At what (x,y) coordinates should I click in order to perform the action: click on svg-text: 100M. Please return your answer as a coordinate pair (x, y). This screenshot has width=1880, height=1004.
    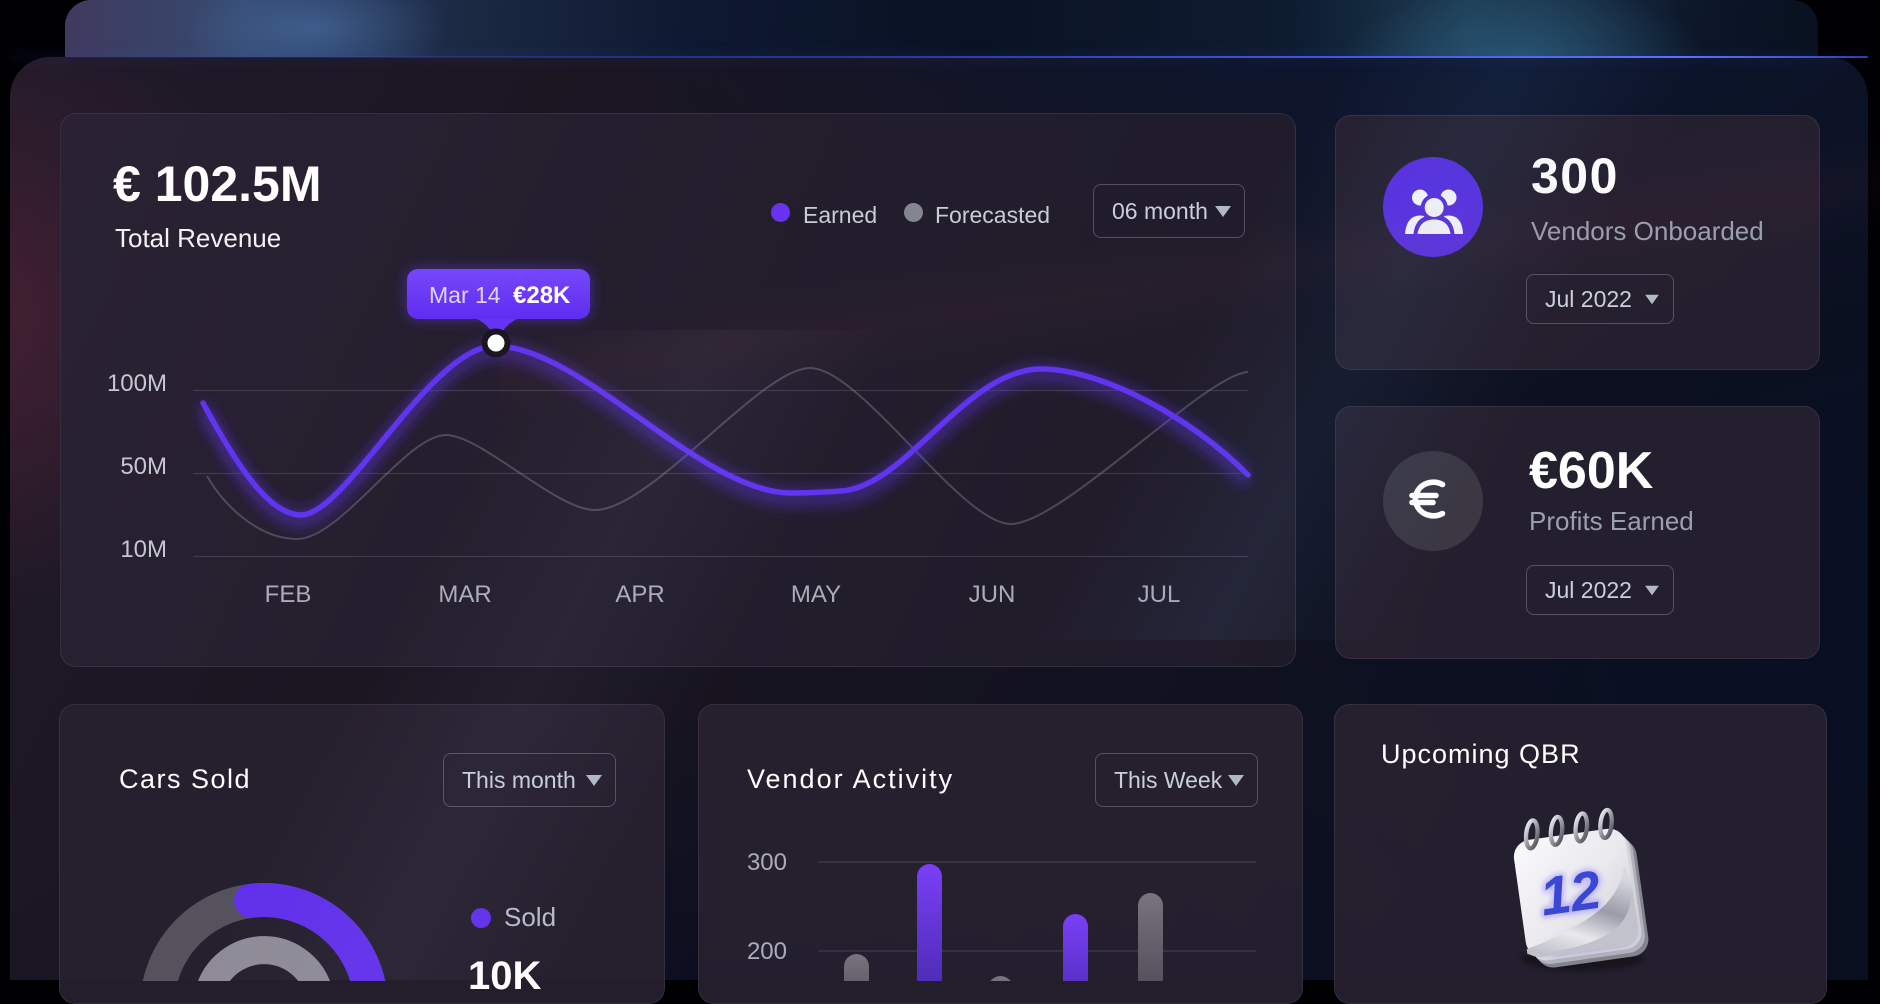
    Looking at the image, I should click on (137, 383).